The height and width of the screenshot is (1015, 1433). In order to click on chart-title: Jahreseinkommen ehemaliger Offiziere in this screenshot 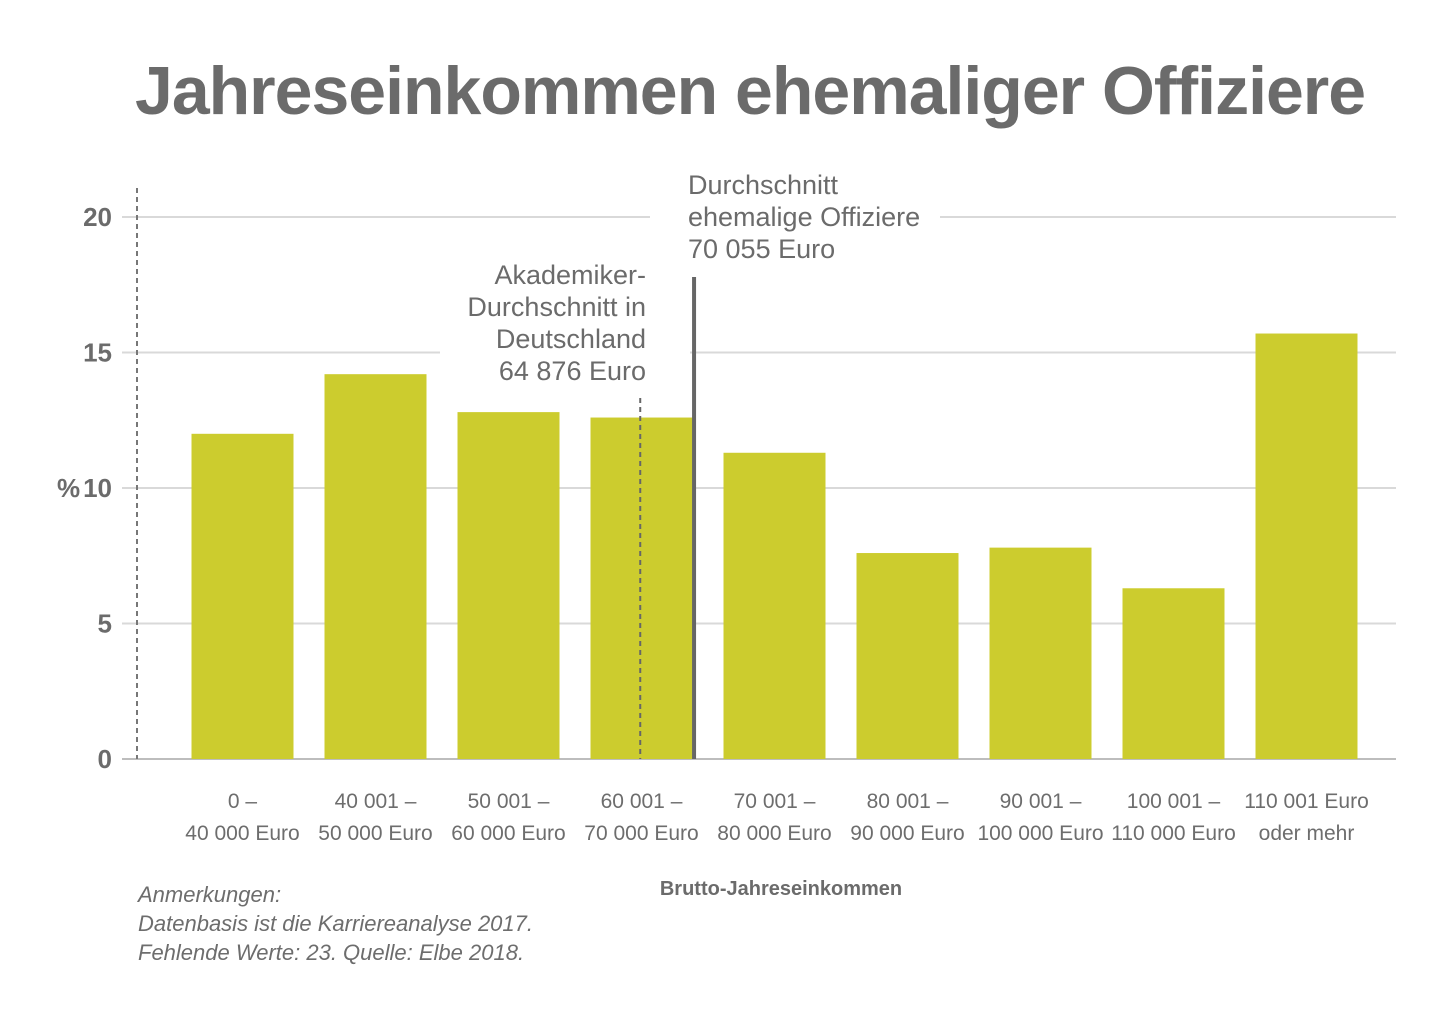, I will do `click(750, 91)`.